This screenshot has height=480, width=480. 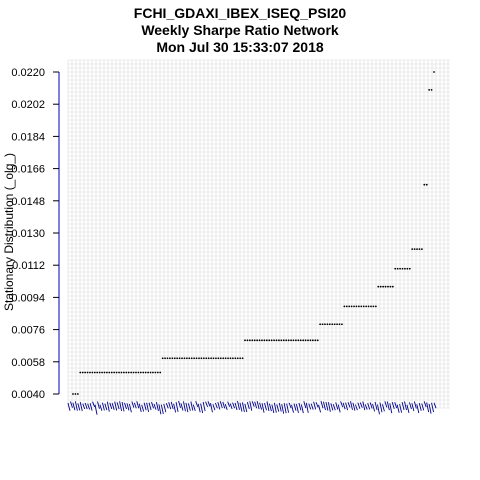 What do you see at coordinates (240, 47) in the screenshot?
I see `chart-title-line-3: Mon Jul 30 15:33:07 2018` at bounding box center [240, 47].